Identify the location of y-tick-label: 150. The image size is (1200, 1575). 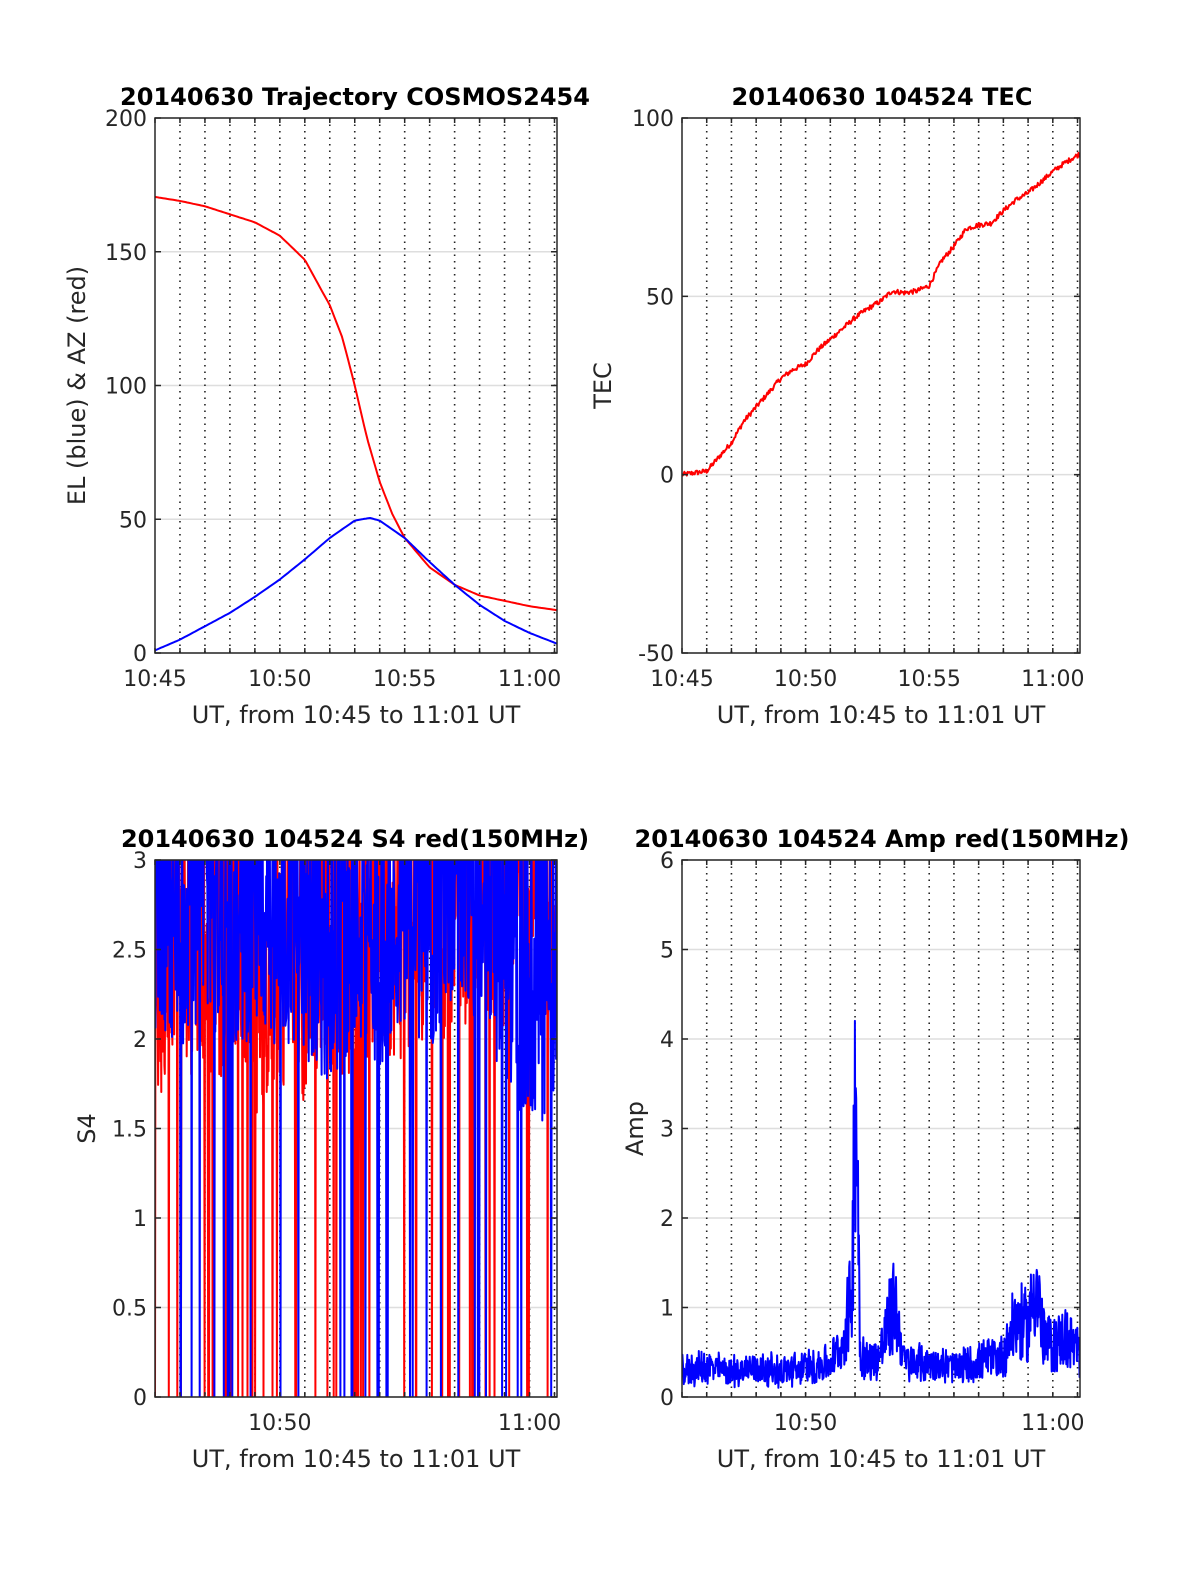
(126, 253).